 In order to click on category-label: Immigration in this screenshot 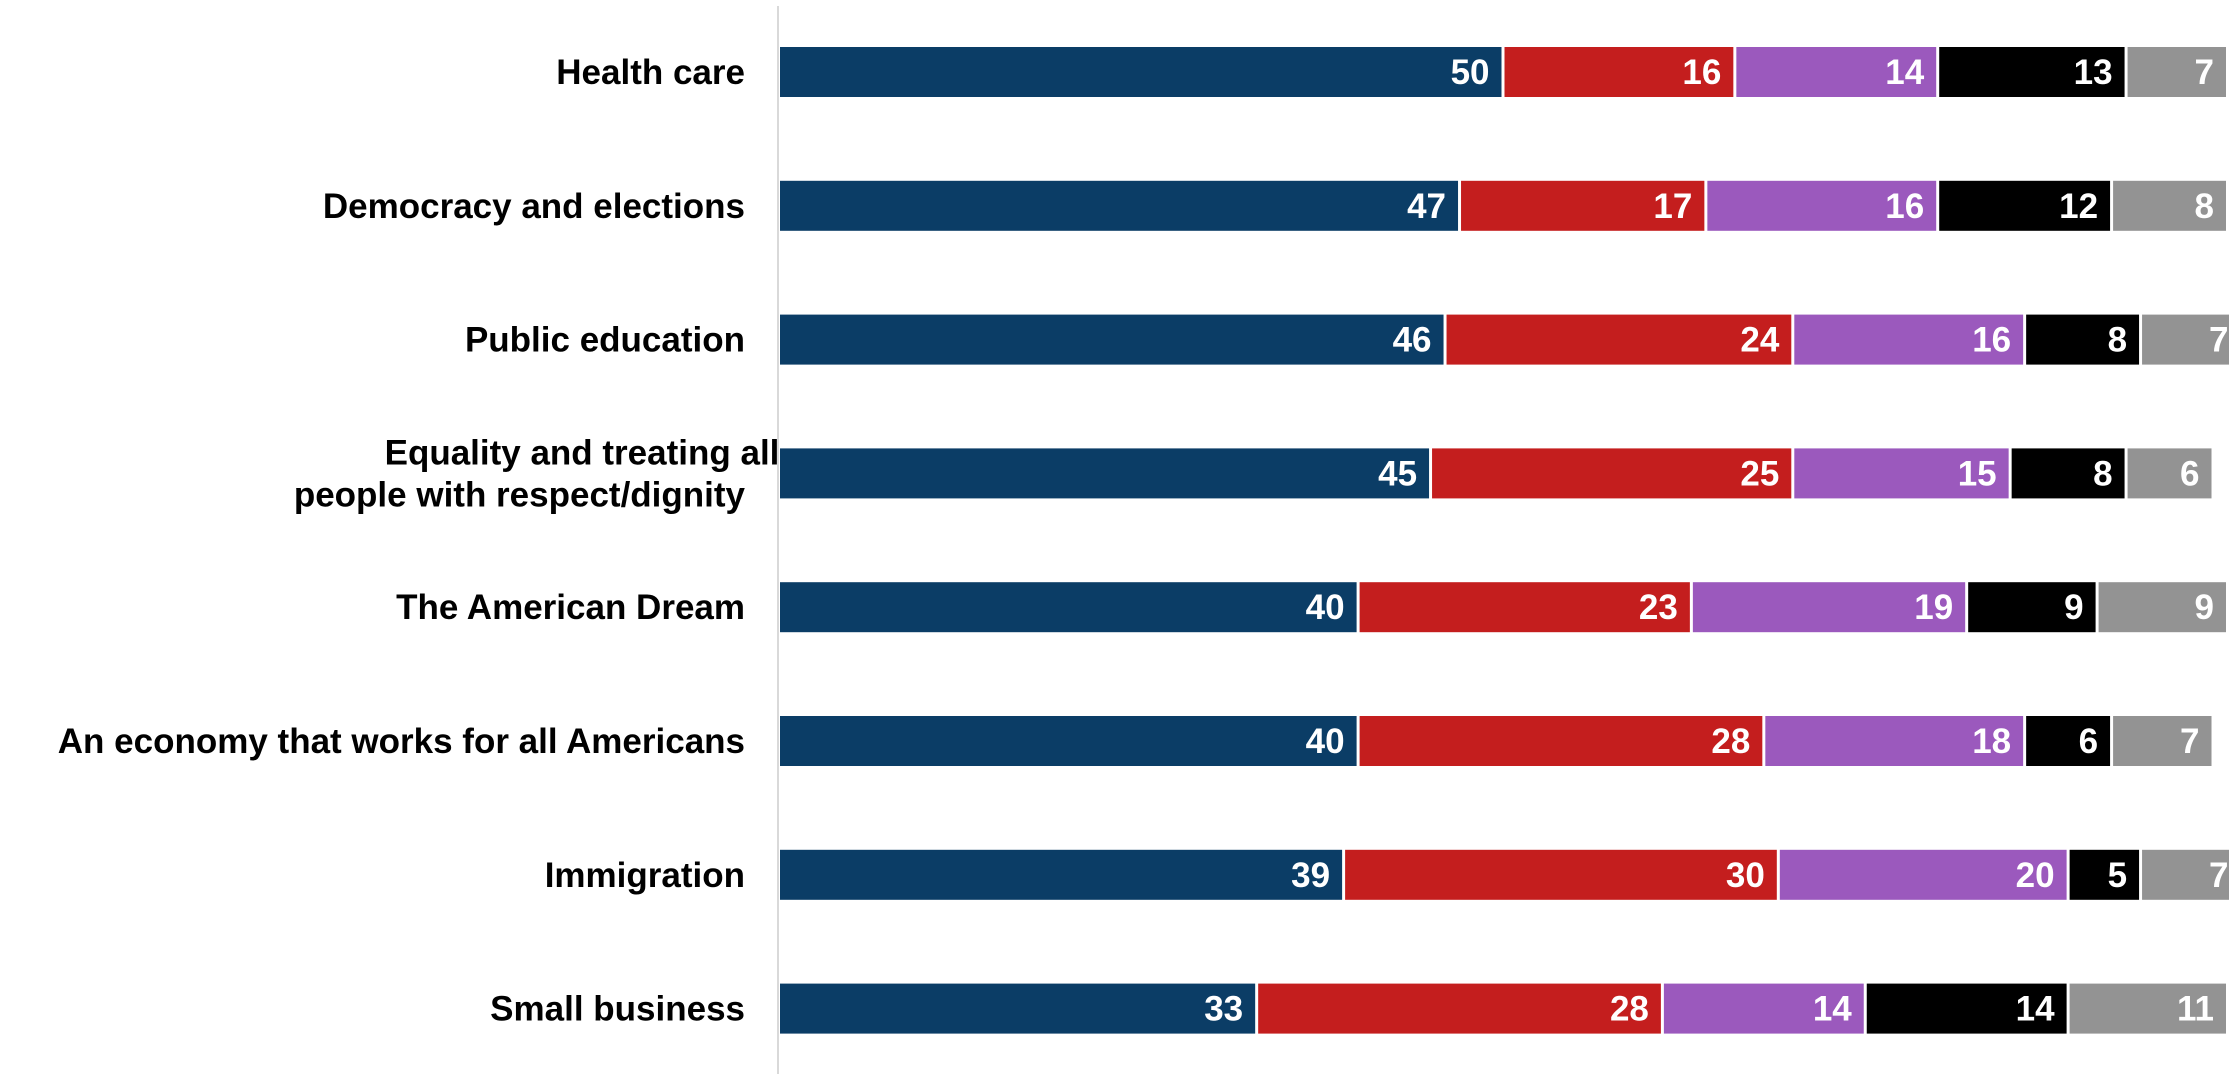, I will do `click(645, 875)`.